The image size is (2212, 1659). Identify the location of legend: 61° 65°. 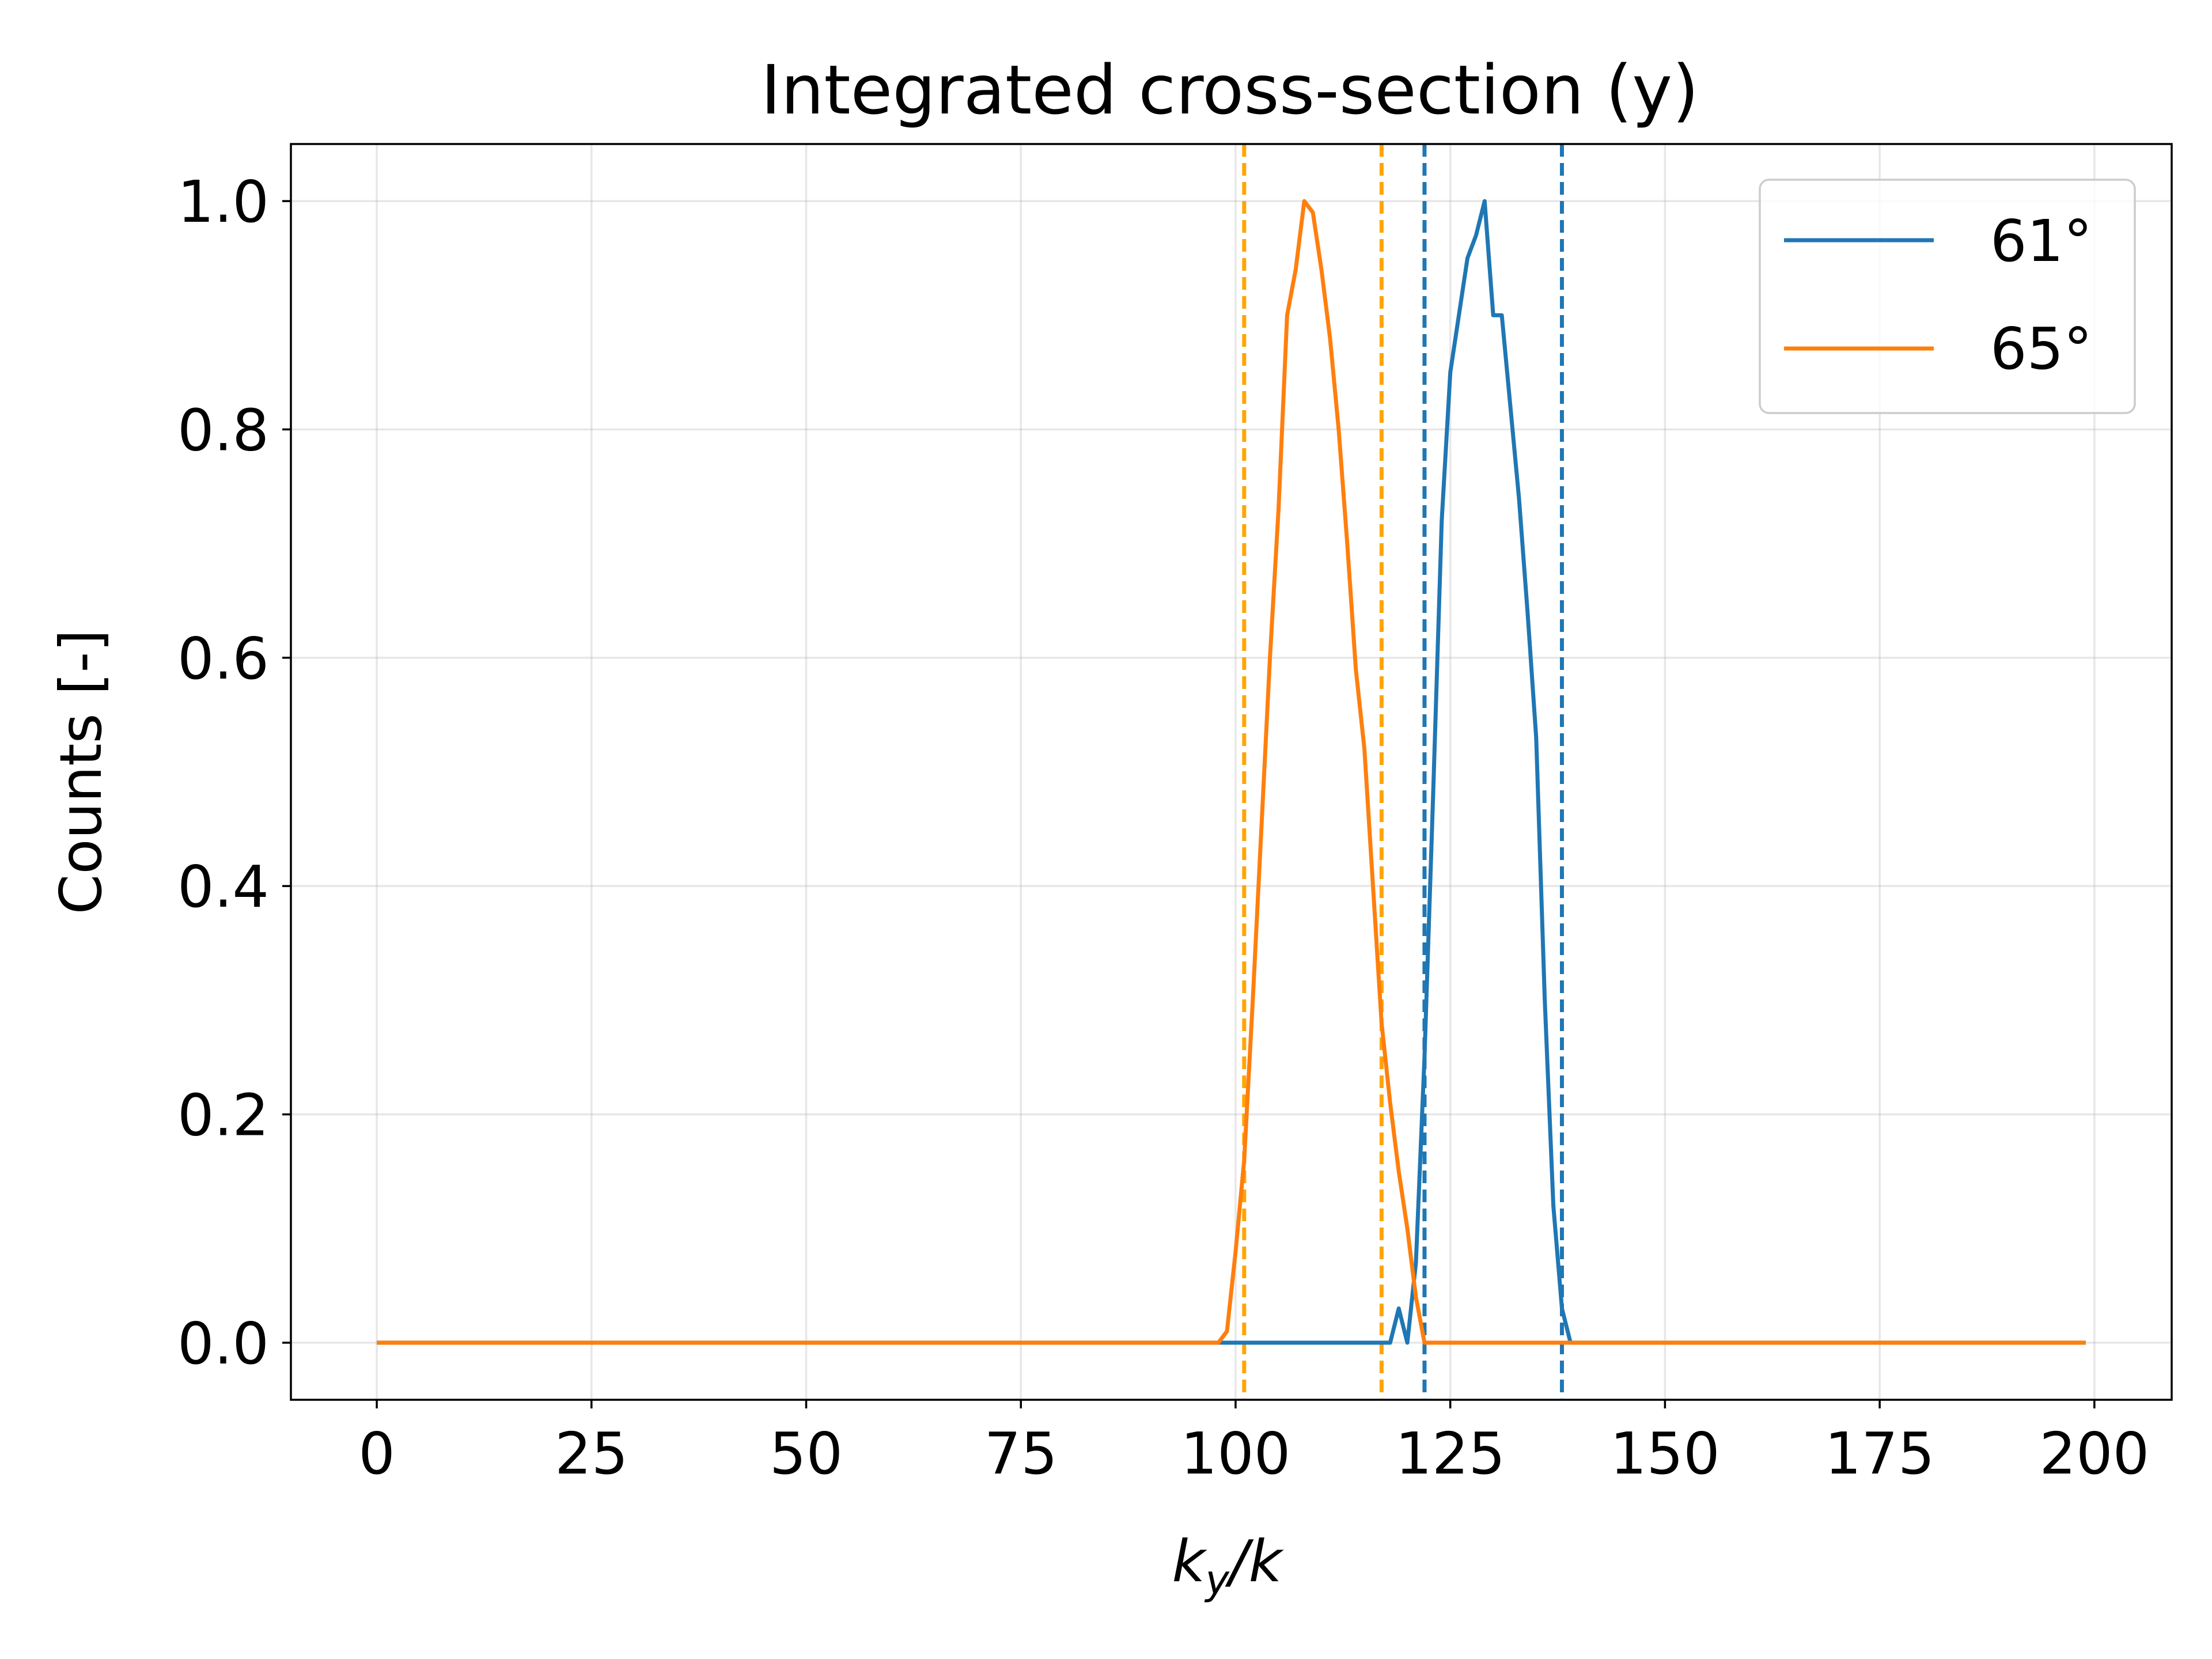
(1947, 296).